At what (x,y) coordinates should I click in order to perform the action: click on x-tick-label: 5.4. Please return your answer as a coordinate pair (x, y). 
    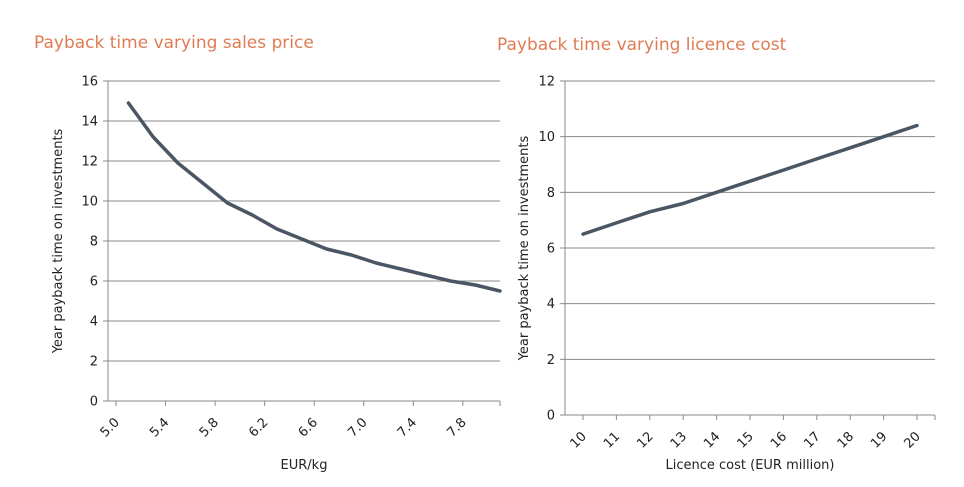
    Looking at the image, I should click on (159, 427).